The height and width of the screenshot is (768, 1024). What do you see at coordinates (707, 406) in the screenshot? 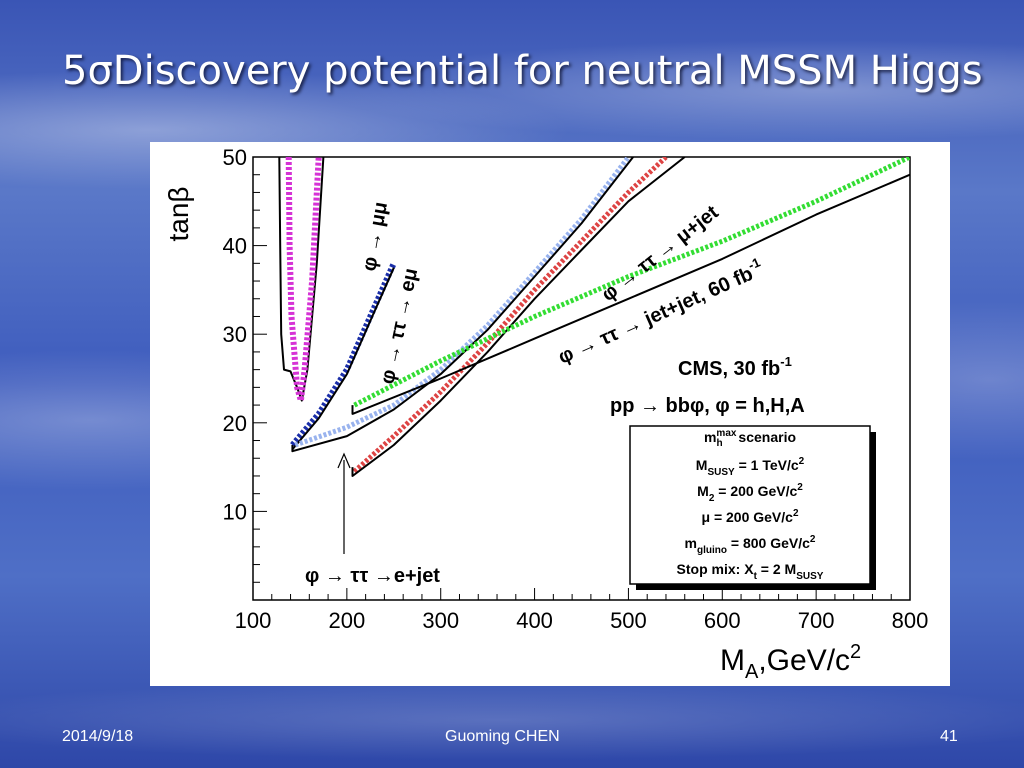
I see `process-label: pp → bbφ, φ = h,H,A` at bounding box center [707, 406].